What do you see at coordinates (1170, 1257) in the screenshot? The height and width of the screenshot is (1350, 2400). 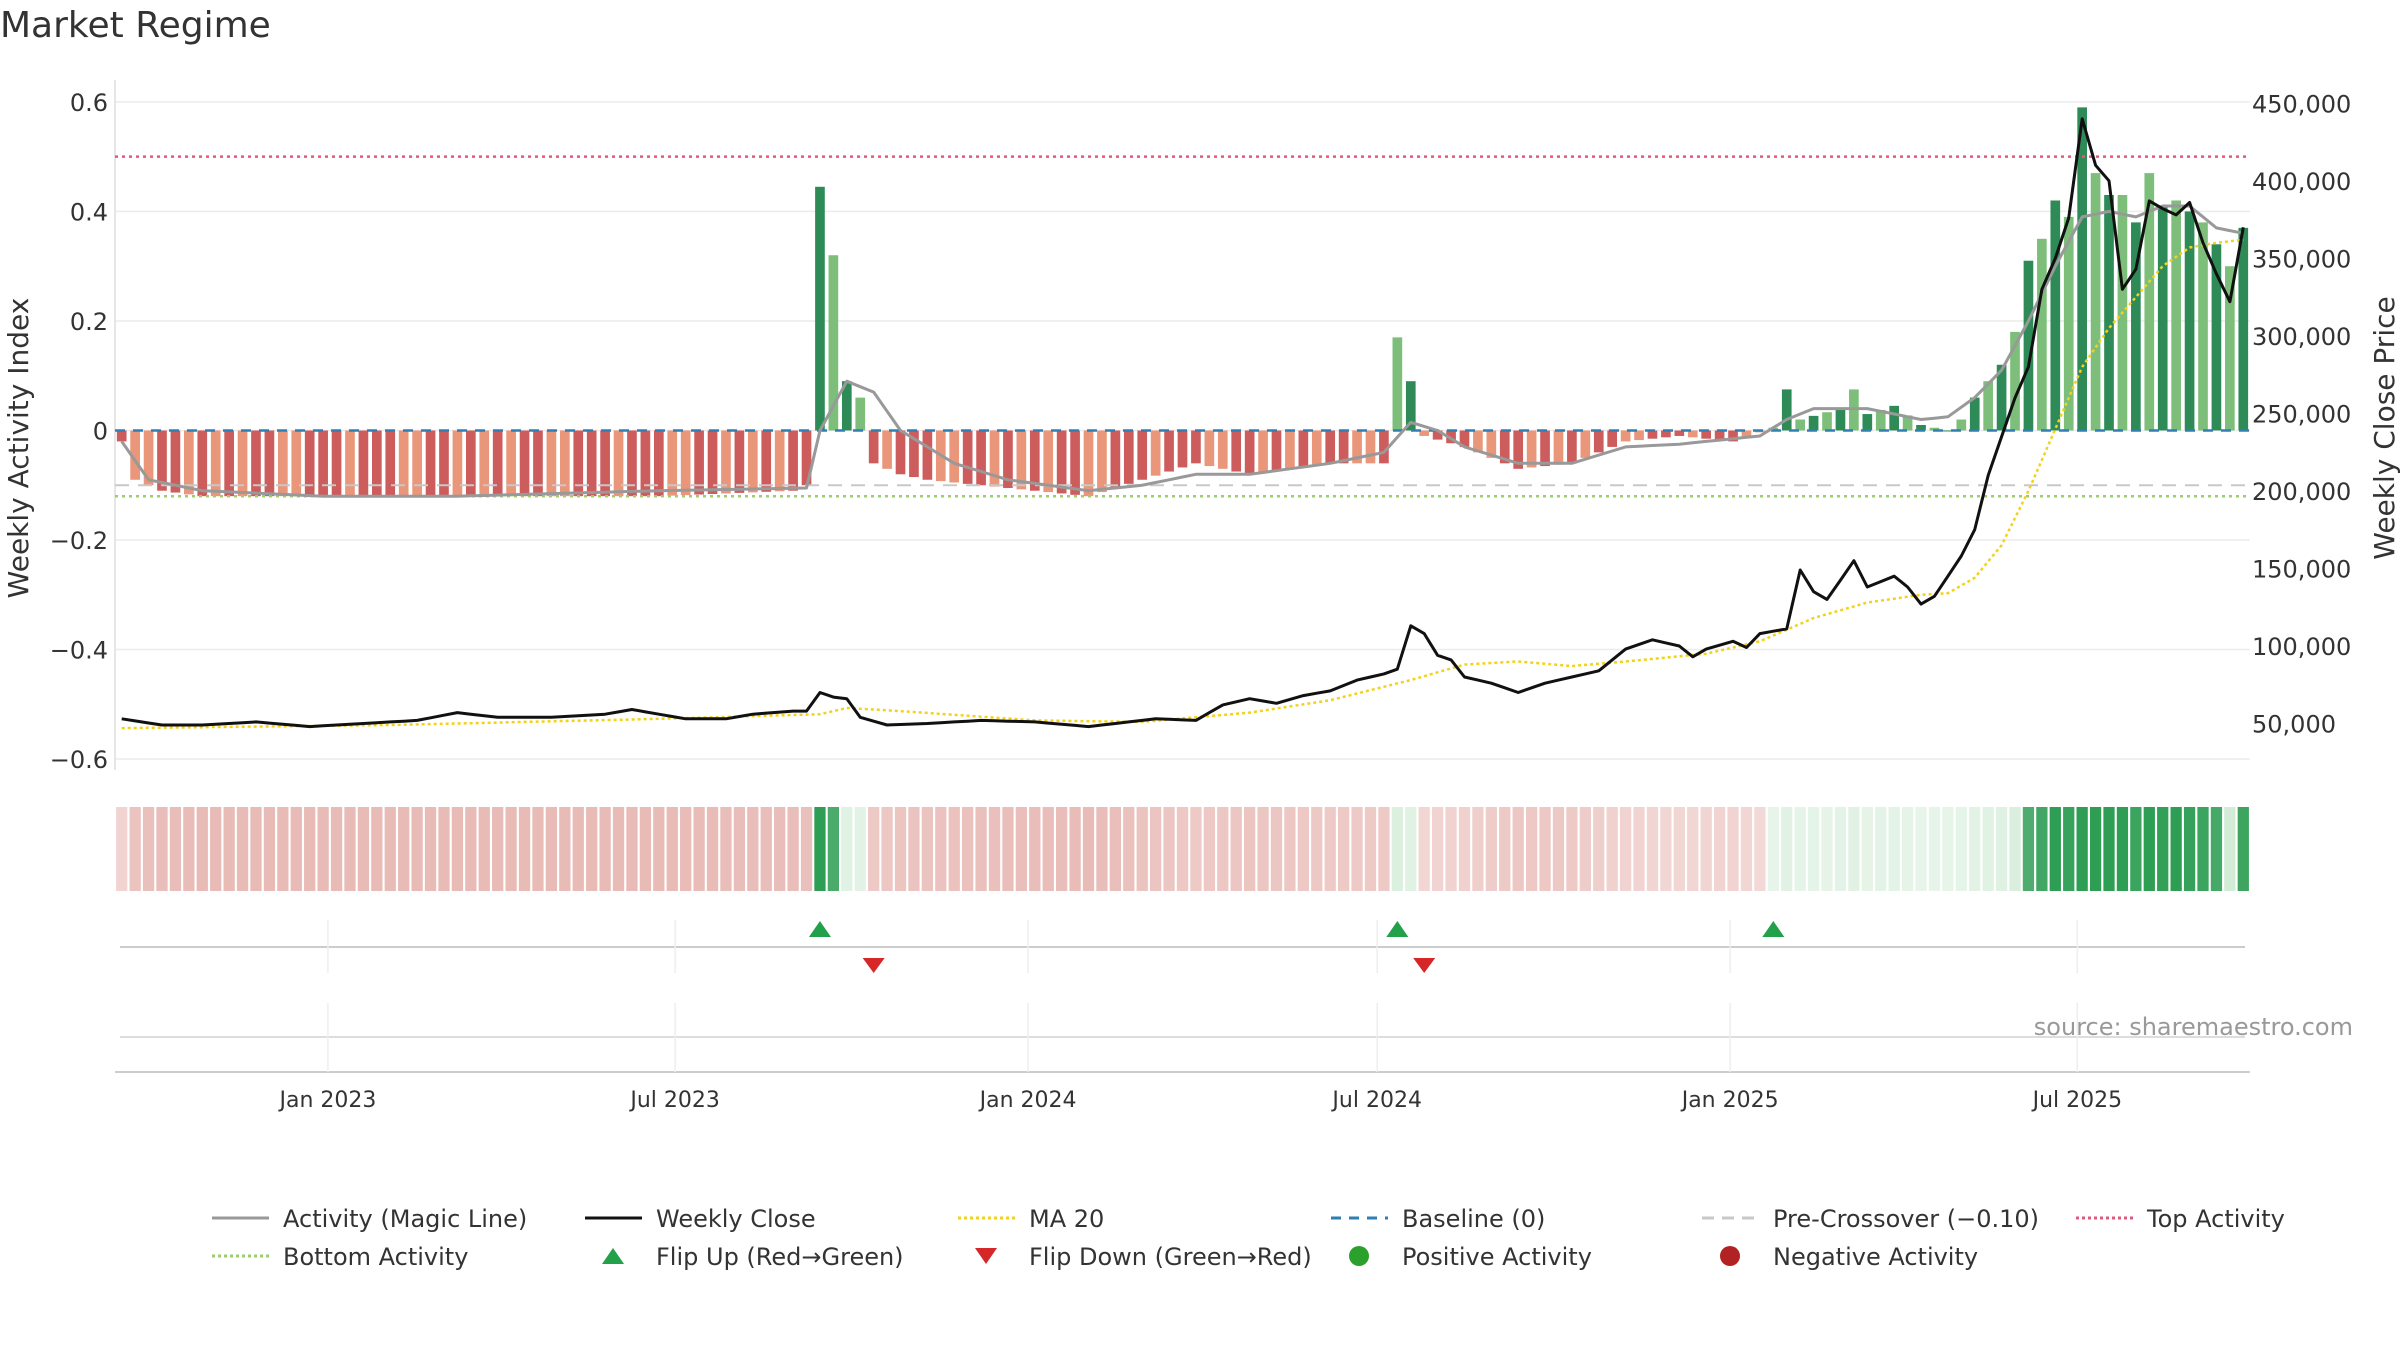 I see `legend-label: Flip Down (Green→Red)` at bounding box center [1170, 1257].